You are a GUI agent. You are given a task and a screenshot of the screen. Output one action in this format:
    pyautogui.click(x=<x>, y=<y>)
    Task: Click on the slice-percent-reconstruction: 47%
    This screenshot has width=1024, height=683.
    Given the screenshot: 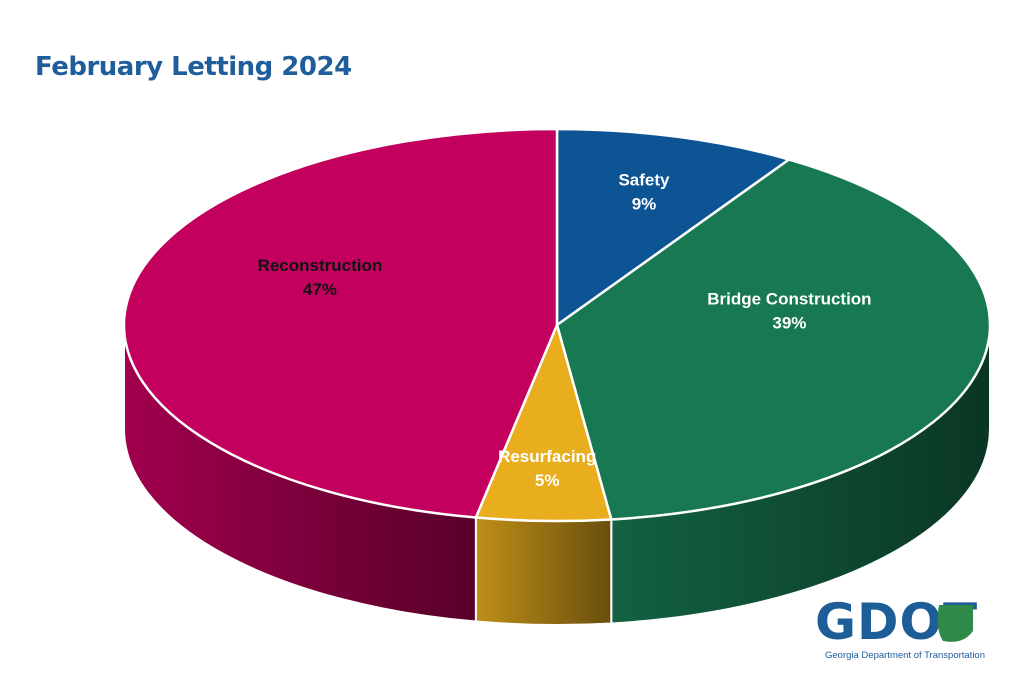 What is the action you would take?
    pyautogui.click(x=320, y=289)
    